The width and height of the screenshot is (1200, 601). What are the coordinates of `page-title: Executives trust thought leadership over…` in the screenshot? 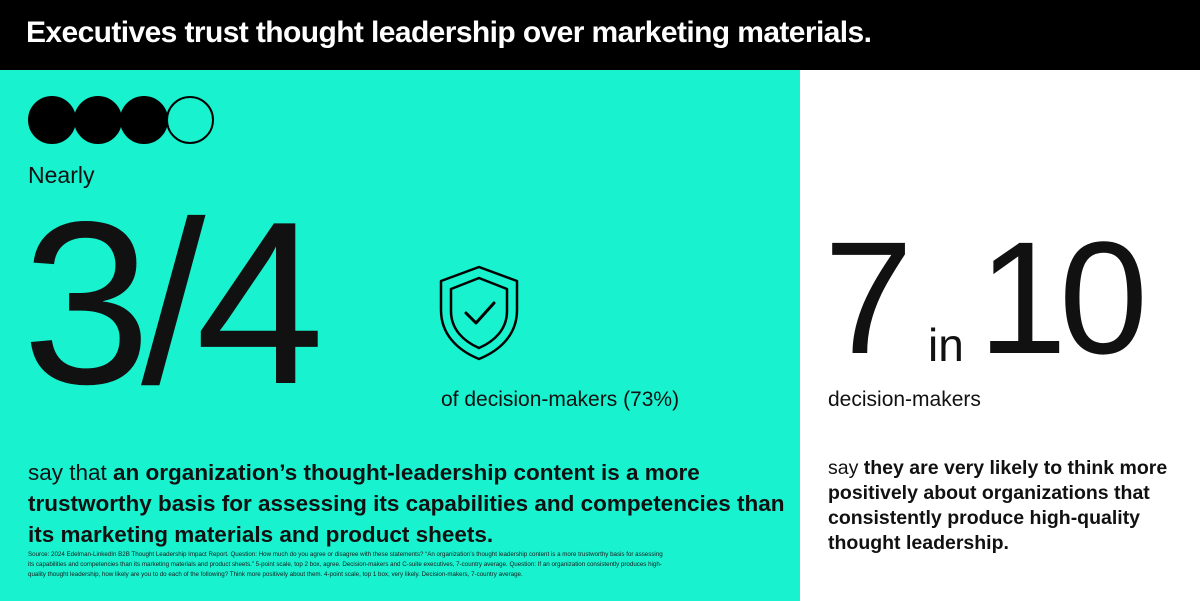 It's located at (449, 32).